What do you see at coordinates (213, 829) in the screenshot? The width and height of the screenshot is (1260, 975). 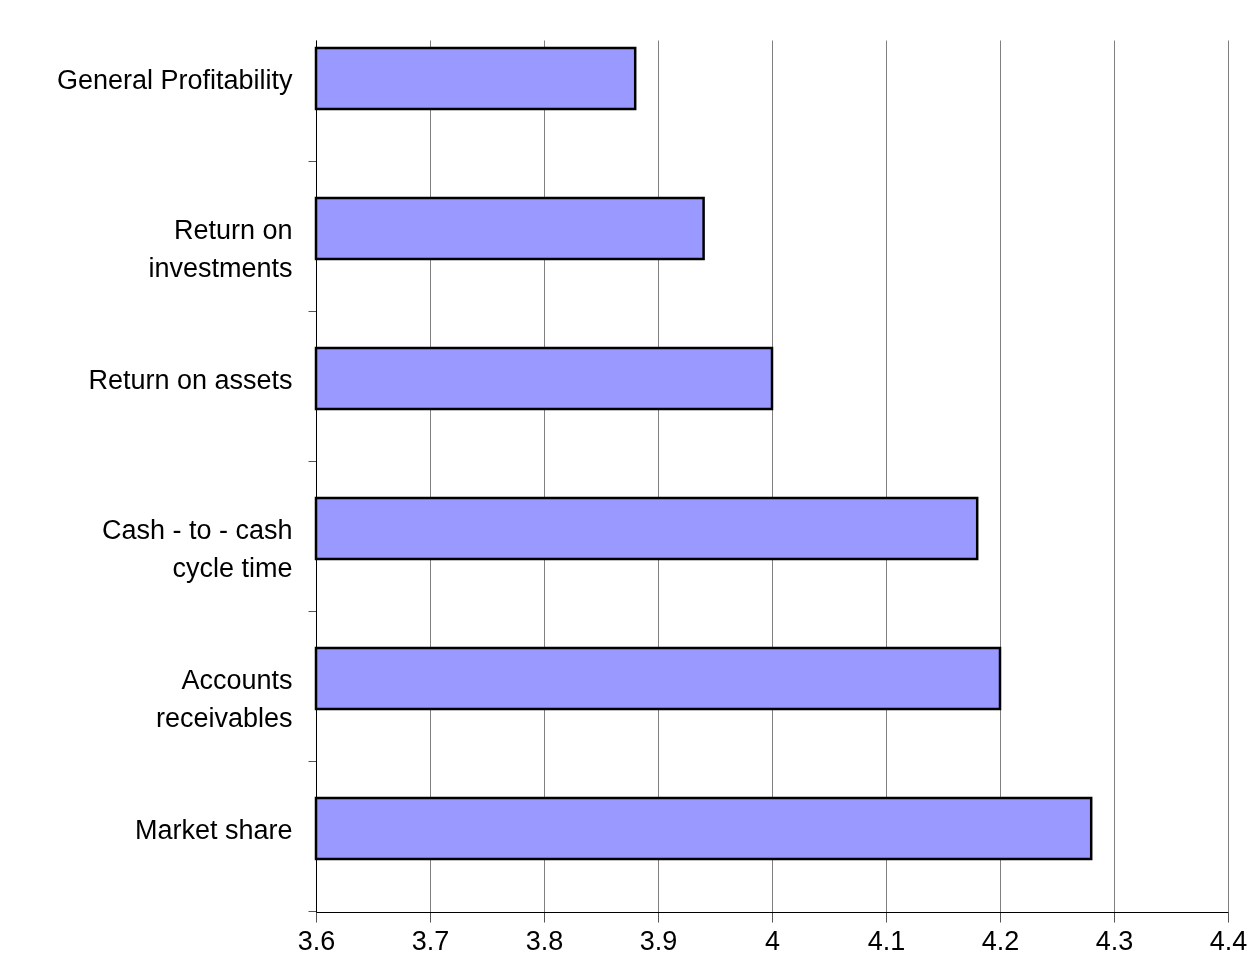 I see `y-tick-label: Market share` at bounding box center [213, 829].